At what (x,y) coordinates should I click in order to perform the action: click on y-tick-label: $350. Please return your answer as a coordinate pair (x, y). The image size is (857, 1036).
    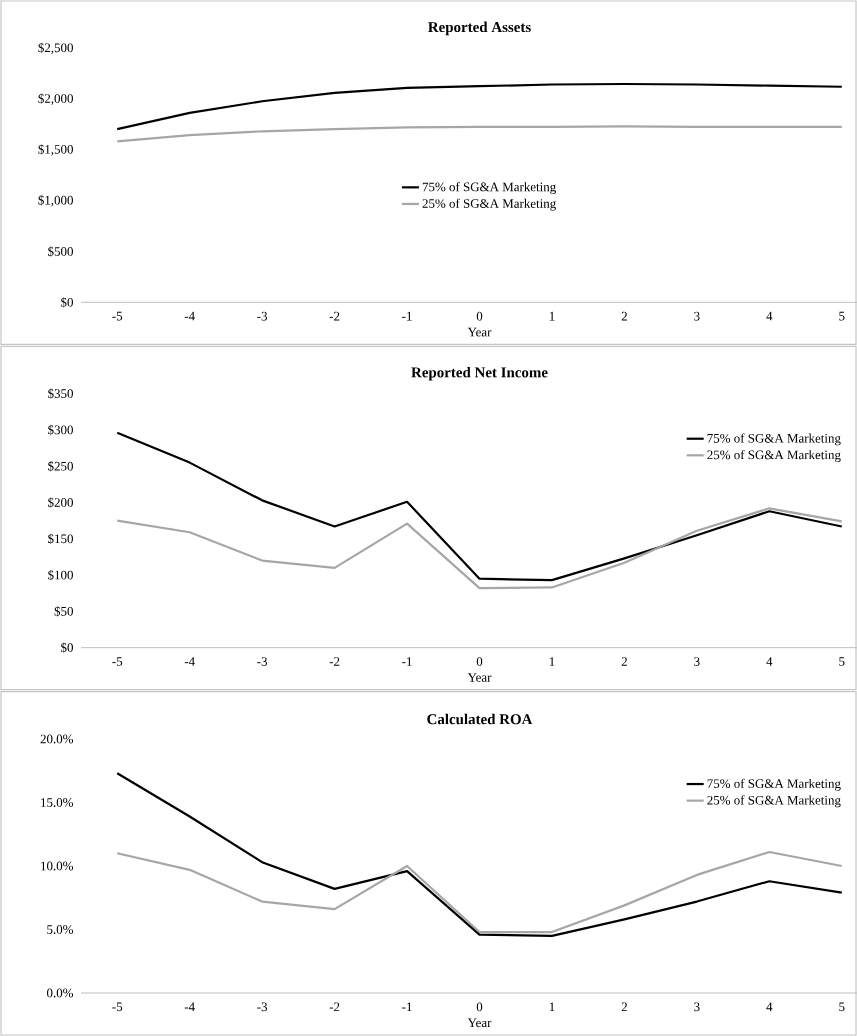
    Looking at the image, I should click on (60, 393).